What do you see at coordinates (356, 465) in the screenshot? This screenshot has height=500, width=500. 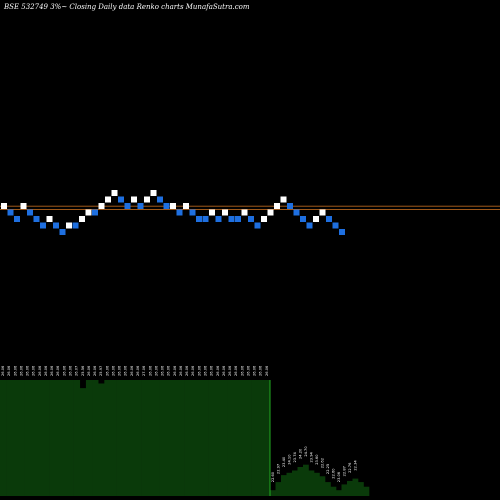 I see `price-label: 22.34` at bounding box center [356, 465].